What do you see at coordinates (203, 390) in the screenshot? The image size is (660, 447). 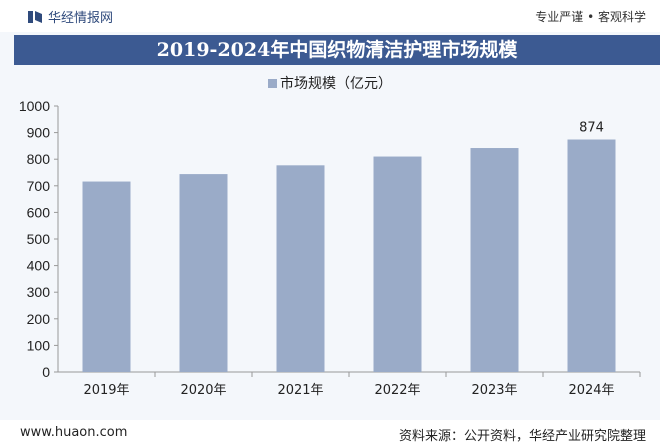 I see `x-tick-label: 2020年` at bounding box center [203, 390].